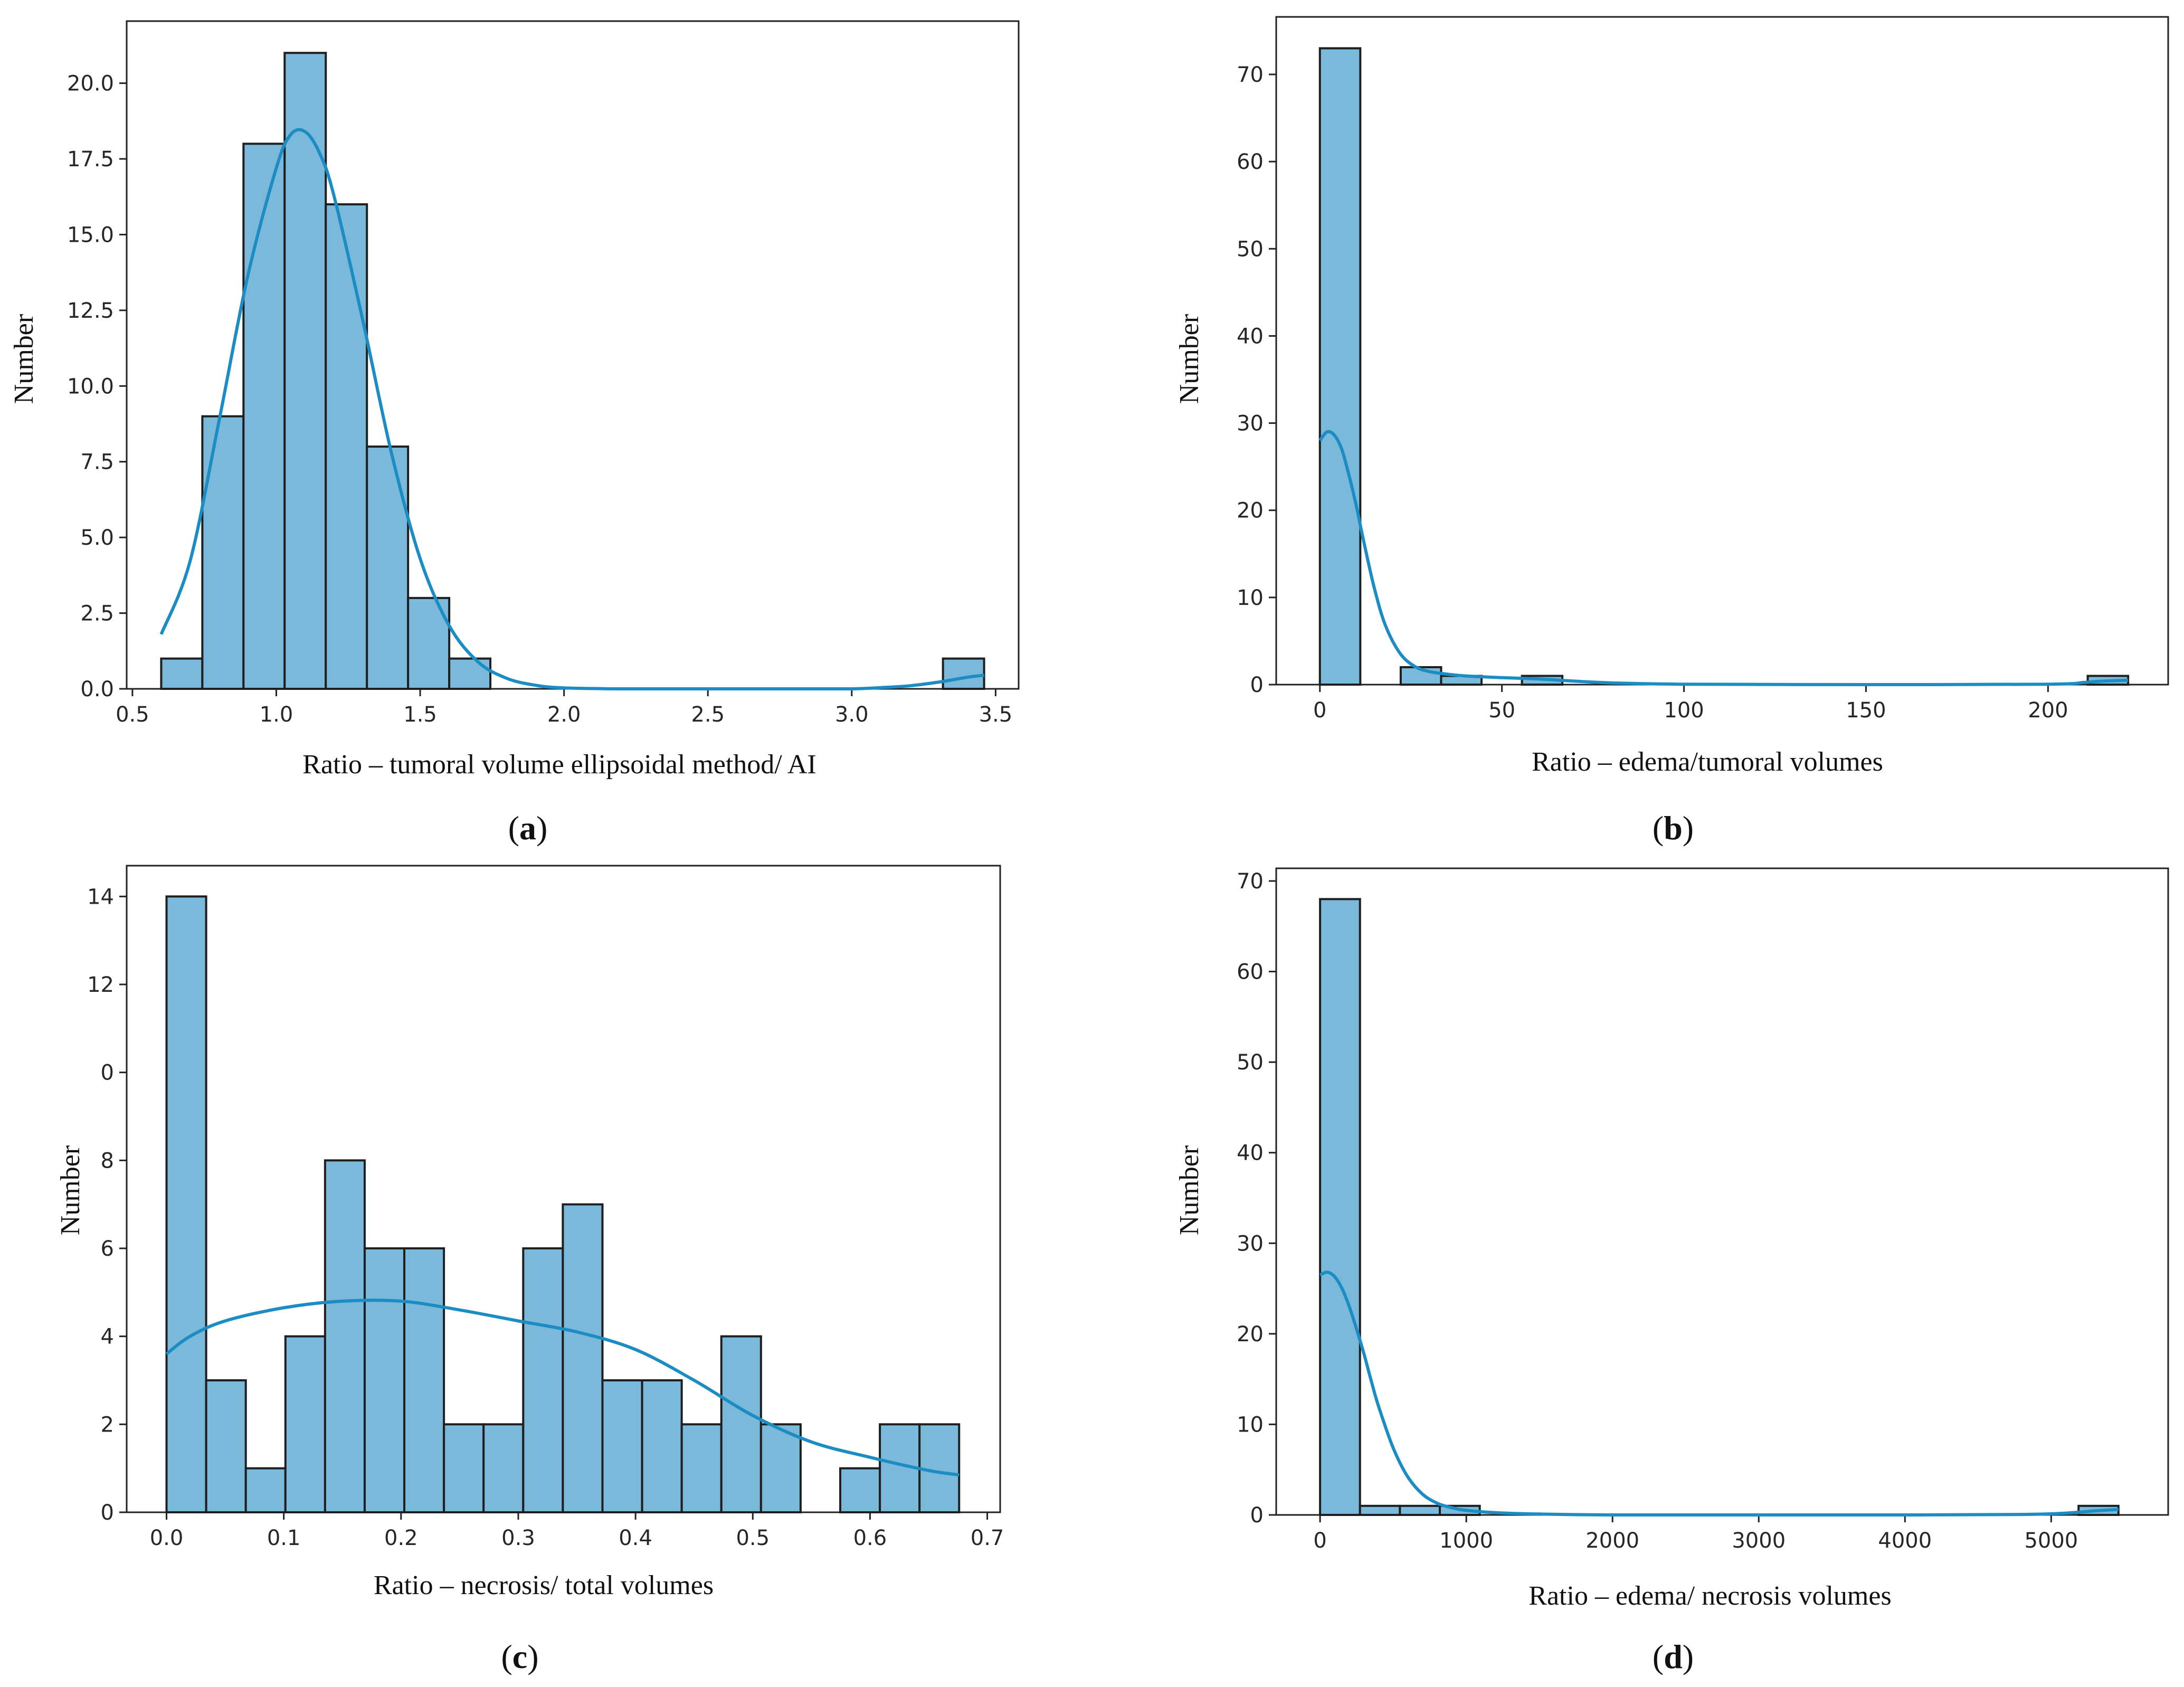 Image resolution: width=2184 pixels, height=1687 pixels. Describe the element at coordinates (571, 409) in the screenshot. I see `panel-a-kde-curve` at that location.